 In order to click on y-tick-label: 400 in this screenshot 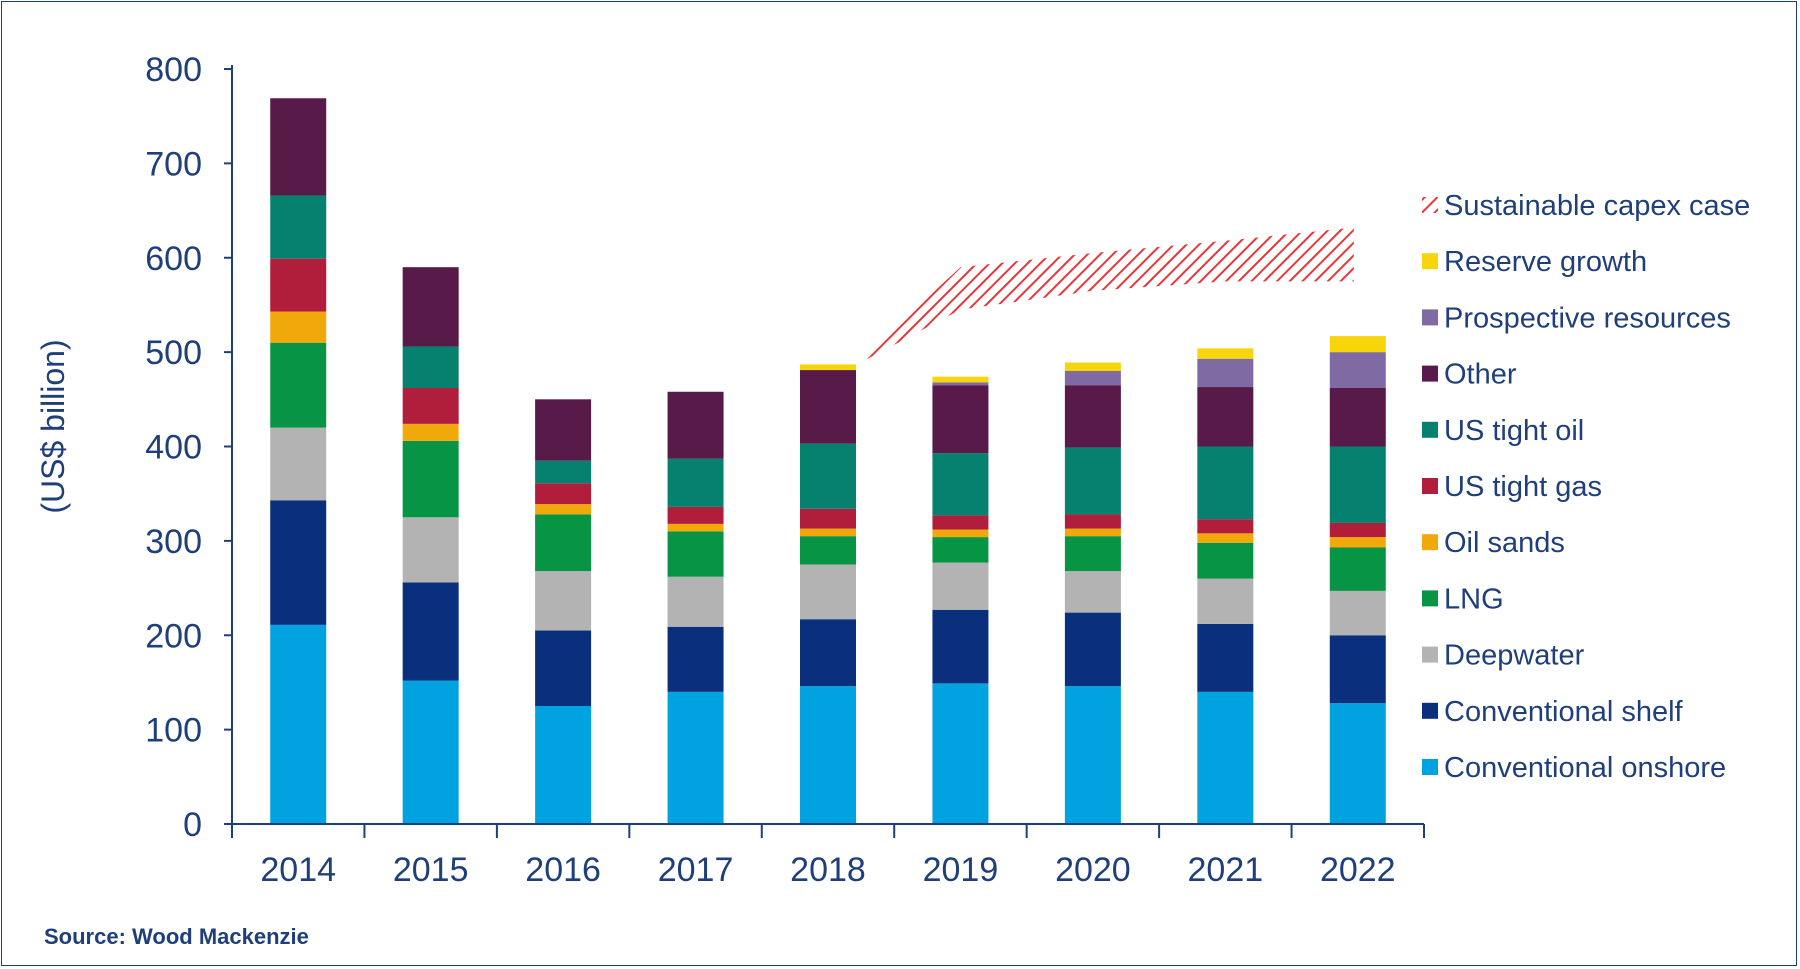, I will do `click(173, 448)`.